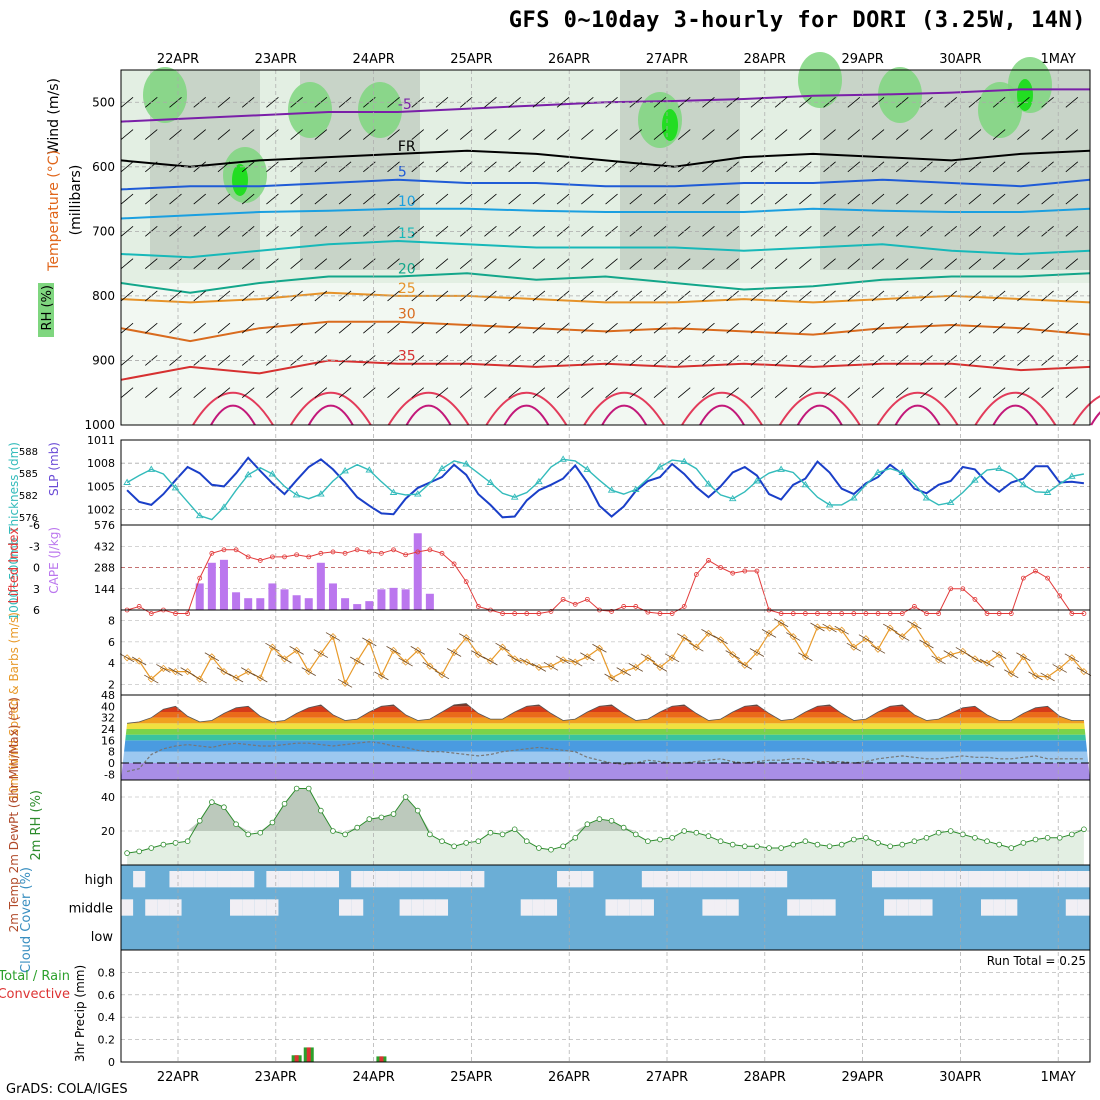 The image size is (1100, 1100). I want to click on grads-credit: GrADS: COLA/IGES, so click(67, 1089).